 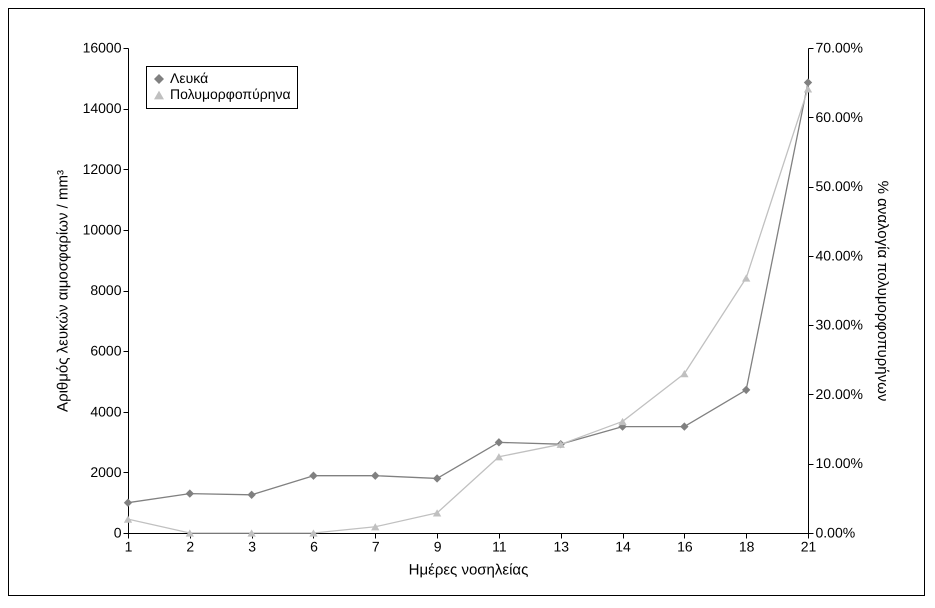 I want to click on y-tick-label: 0, so click(x=118, y=532).